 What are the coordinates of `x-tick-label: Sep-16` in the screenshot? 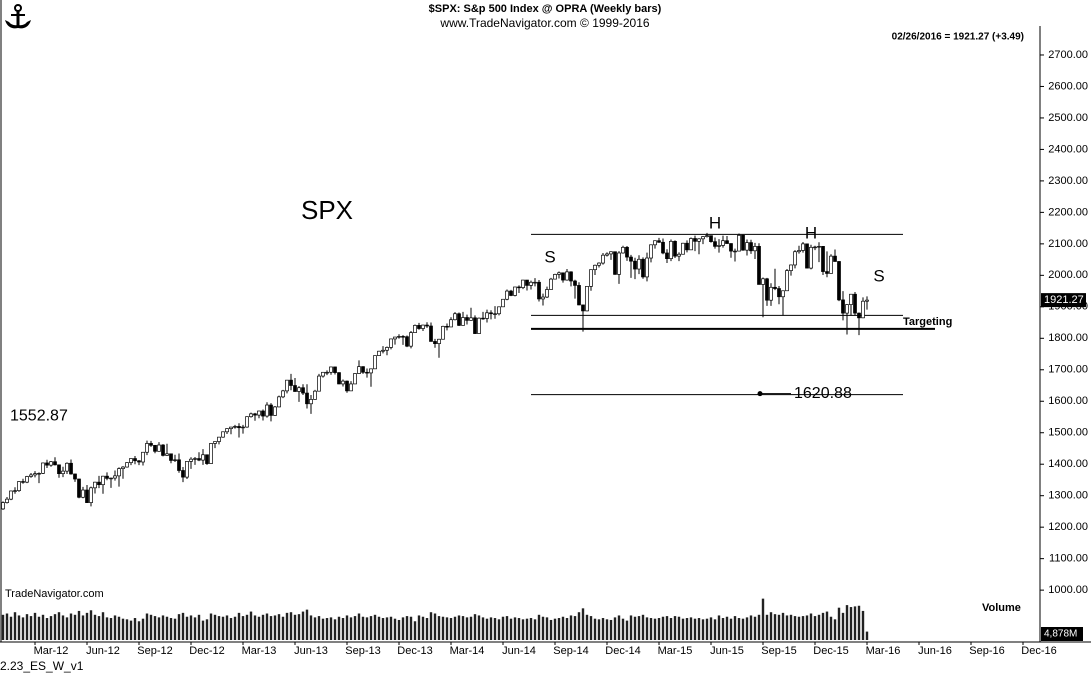 It's located at (986, 651).